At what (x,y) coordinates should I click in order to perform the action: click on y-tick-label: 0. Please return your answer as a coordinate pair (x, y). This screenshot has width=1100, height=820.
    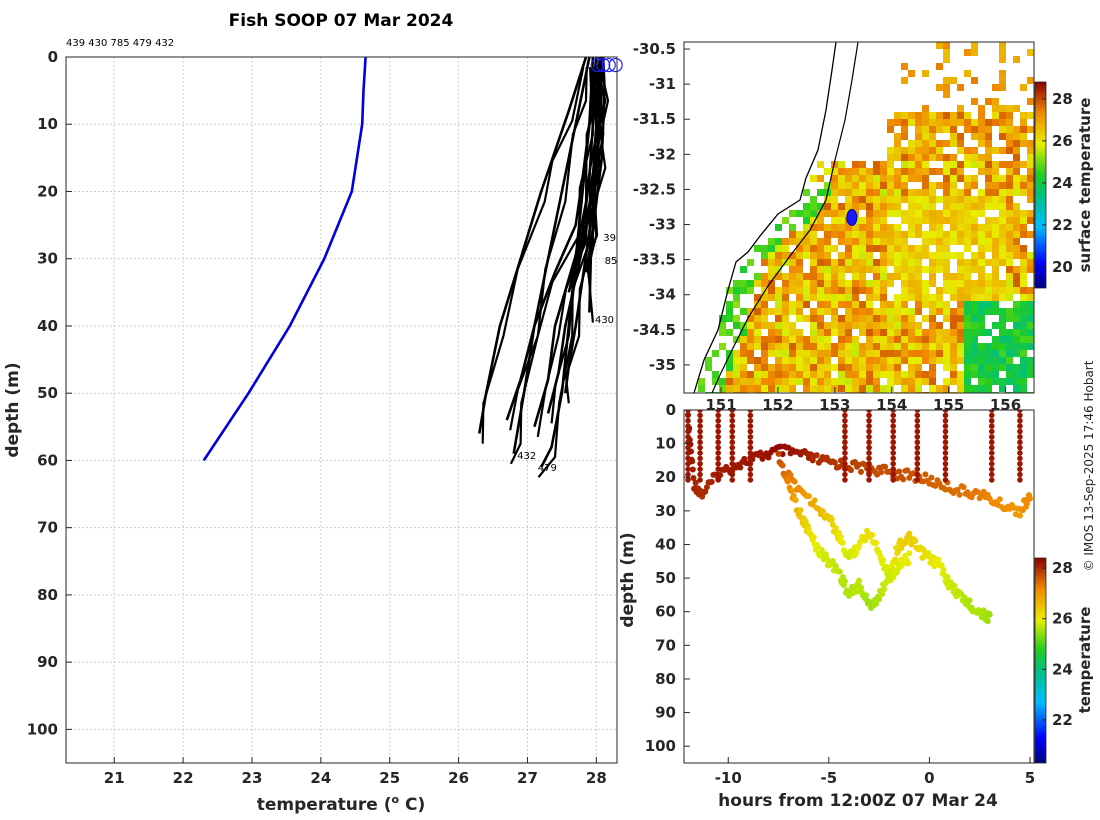
    Looking at the image, I should click on (53, 57).